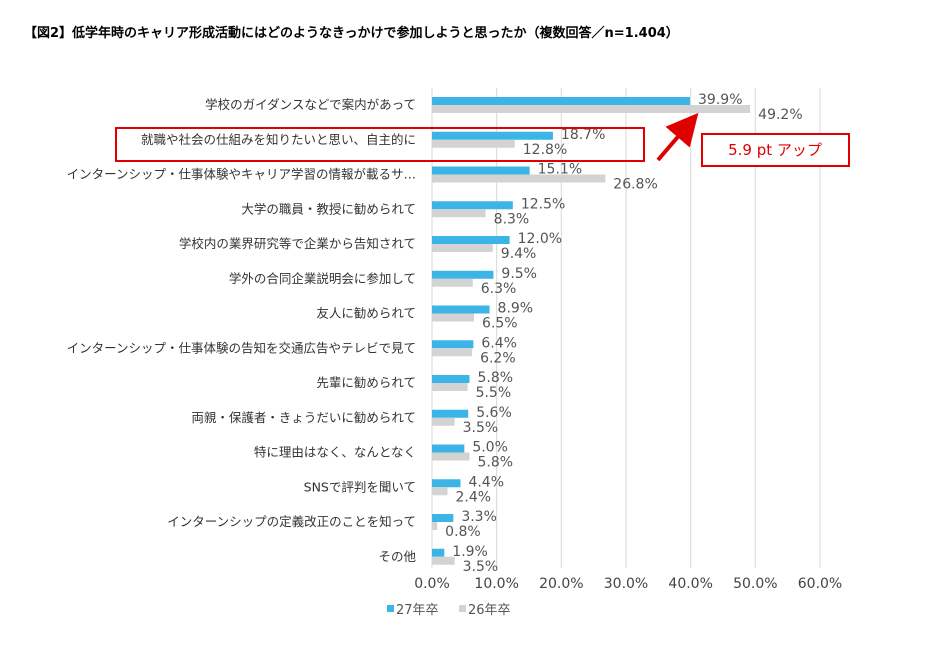 Image resolution: width=933 pixels, height=654 pixels. I want to click on value-label-27: 8.9%, so click(516, 309).